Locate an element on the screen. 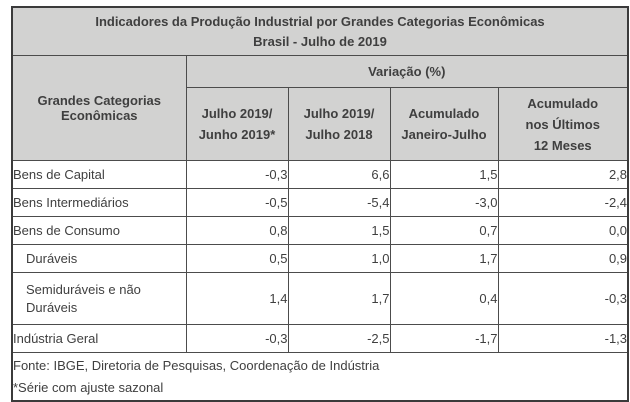  footer-note: *Série com ajuste sazonal is located at coordinates (88, 387).